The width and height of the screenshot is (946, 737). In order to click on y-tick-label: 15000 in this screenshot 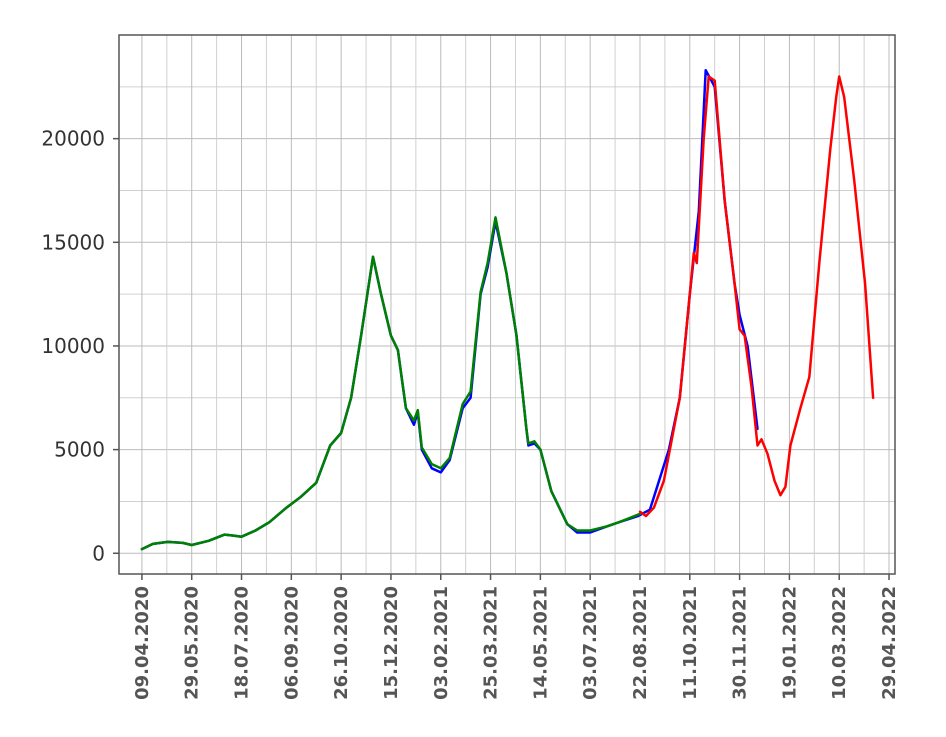, I will do `click(73, 242)`.